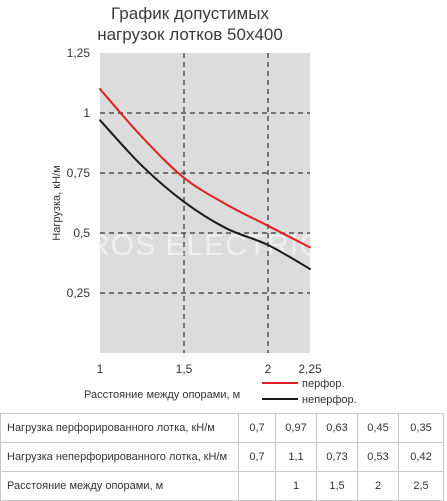 This screenshot has height=501, width=447. Describe the element at coordinates (205, 245) in the screenshot. I see `watermark-text: ROS ELECTRIC` at that location.